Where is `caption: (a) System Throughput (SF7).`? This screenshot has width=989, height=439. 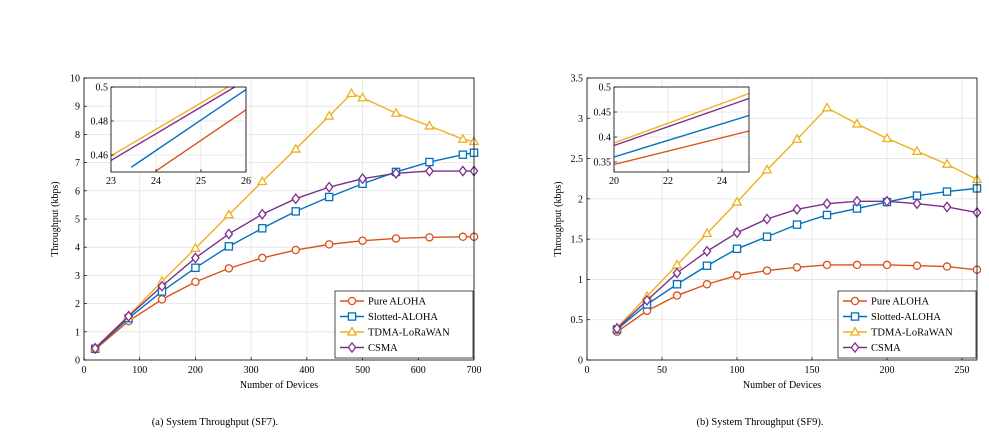
caption: (a) System Throughput (SF7). is located at coordinates (215, 422).